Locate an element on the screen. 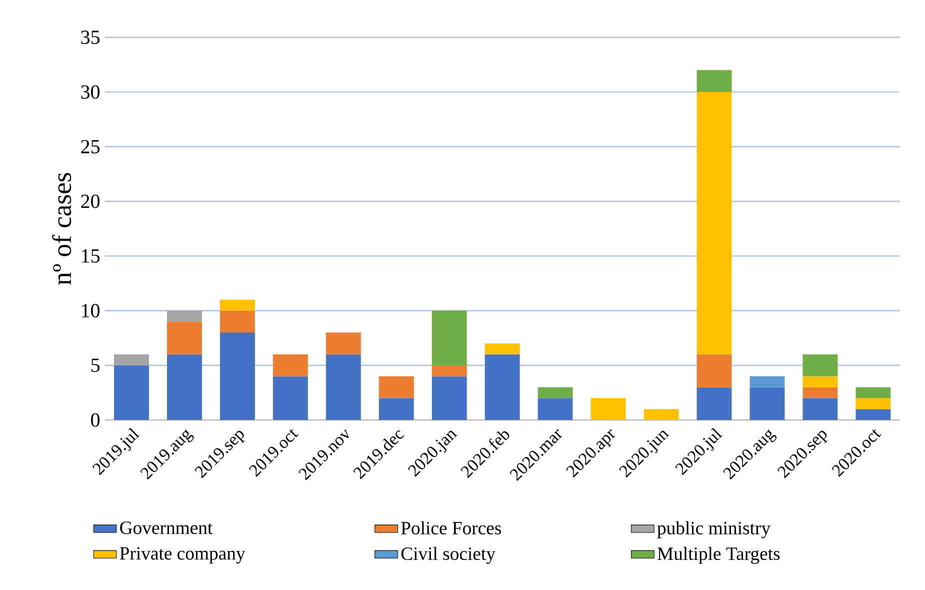  legend-label: Civil society is located at coordinates (448, 555).